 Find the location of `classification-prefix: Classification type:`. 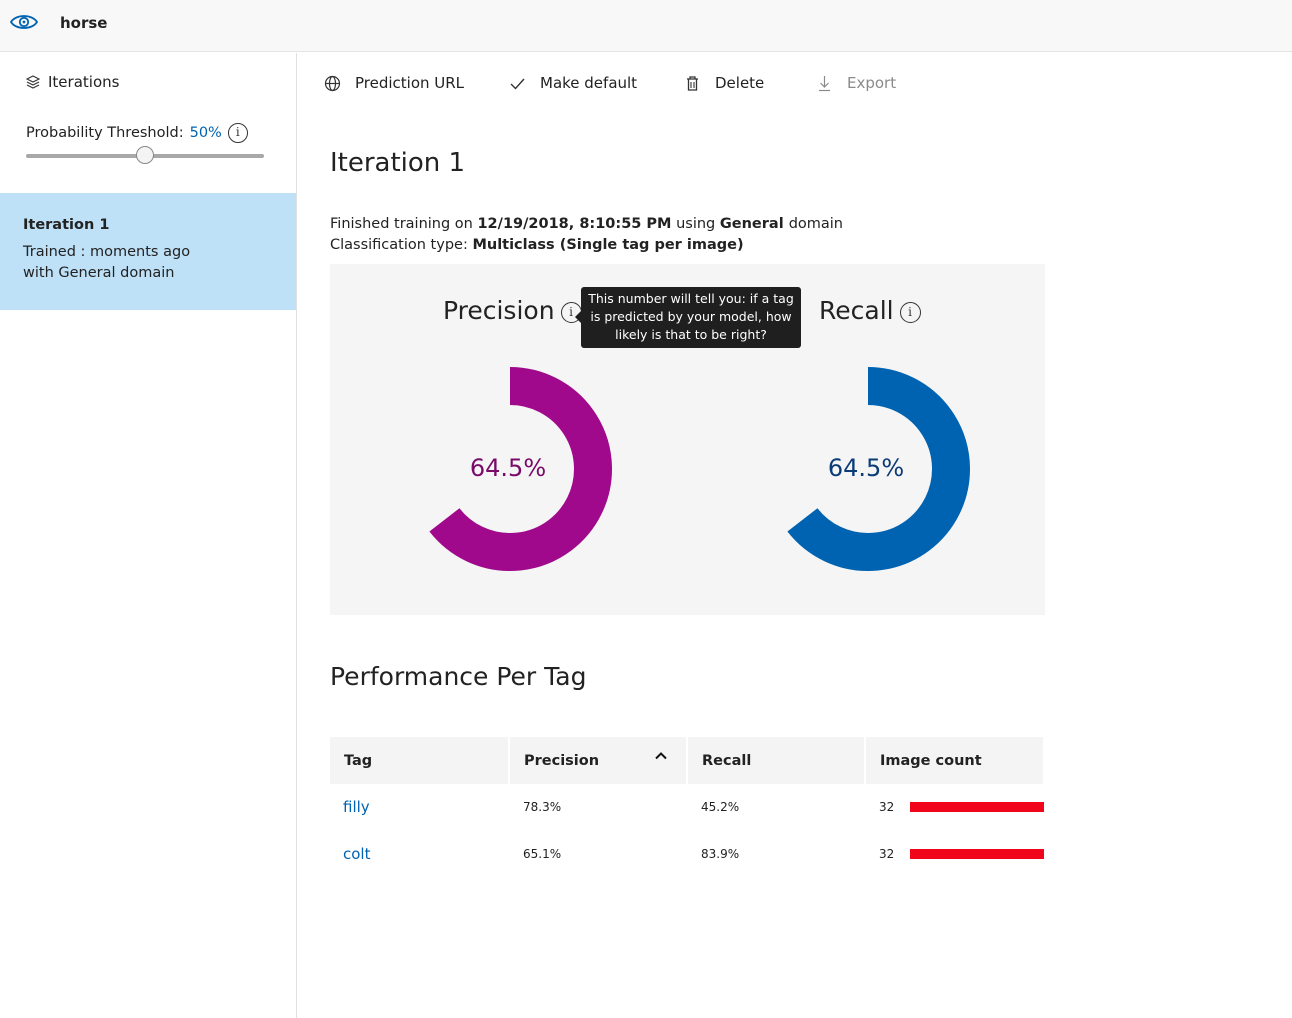

classification-prefix: Classification type: is located at coordinates (399, 245).